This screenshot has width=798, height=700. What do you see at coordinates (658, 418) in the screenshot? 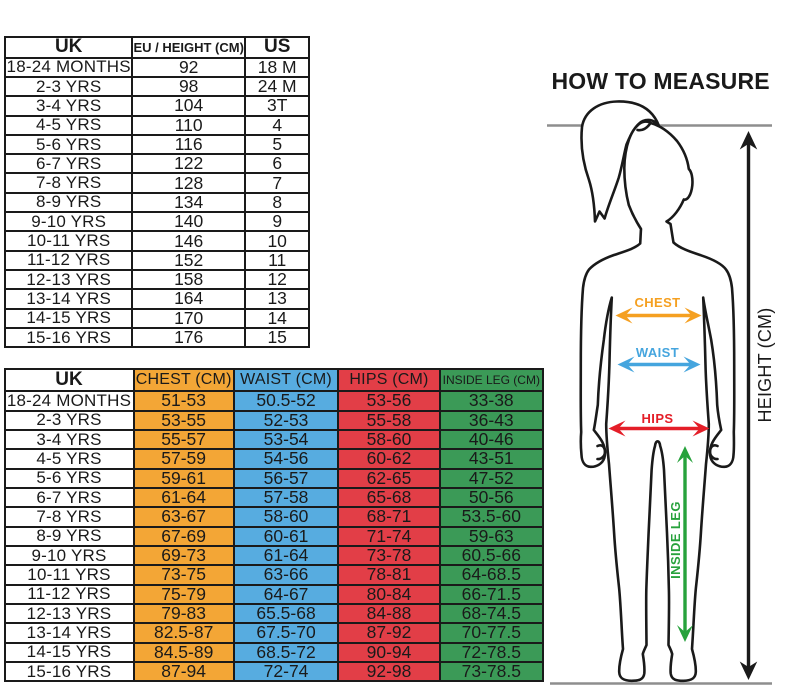
I see `svg-text: HIPS` at bounding box center [658, 418].